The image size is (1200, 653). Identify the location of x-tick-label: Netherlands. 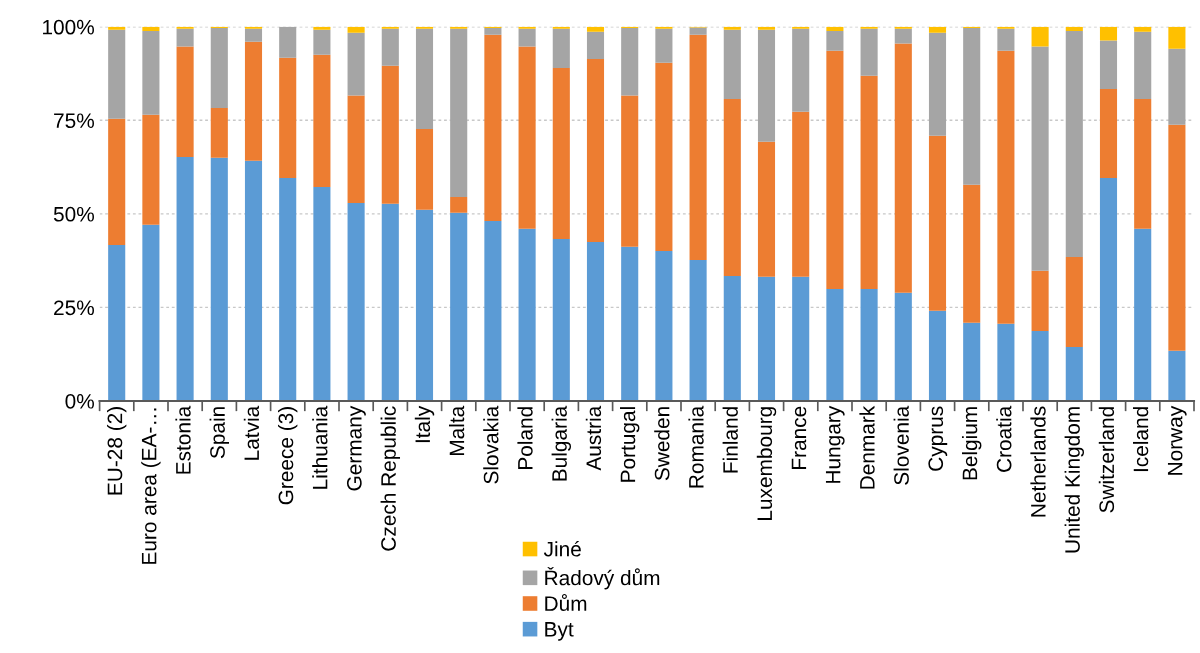
(1038, 461).